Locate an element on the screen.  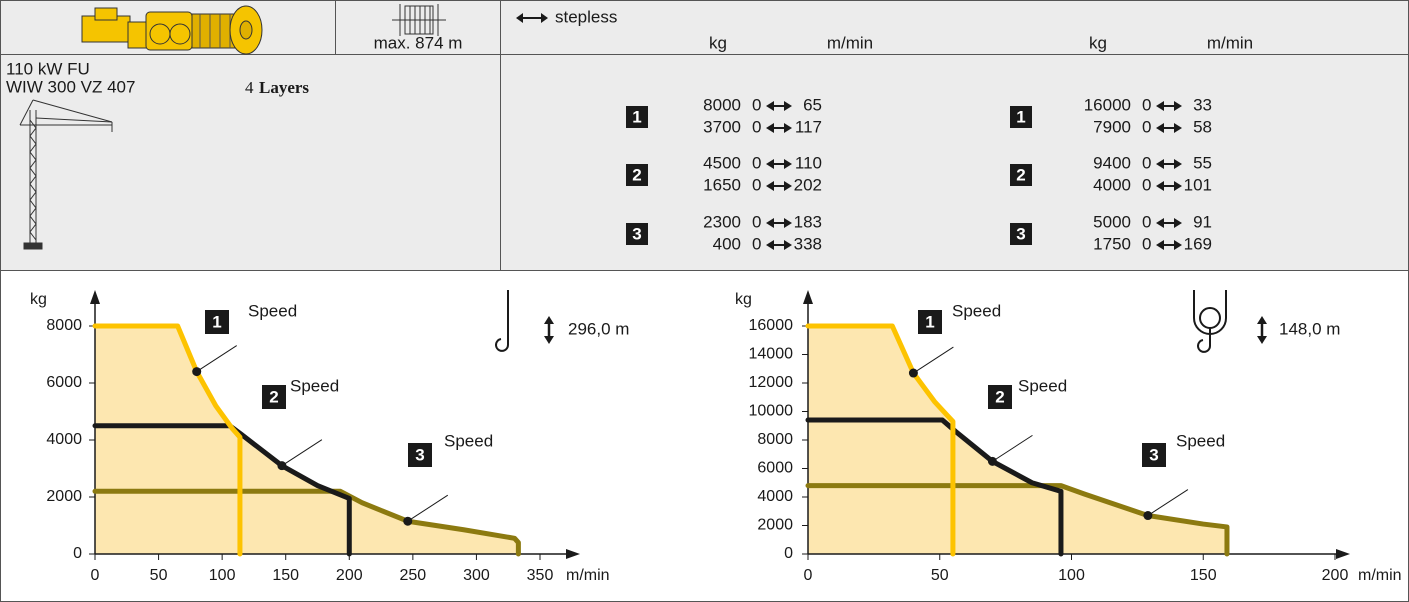
y-axis-arrow is located at coordinates (95, 297).